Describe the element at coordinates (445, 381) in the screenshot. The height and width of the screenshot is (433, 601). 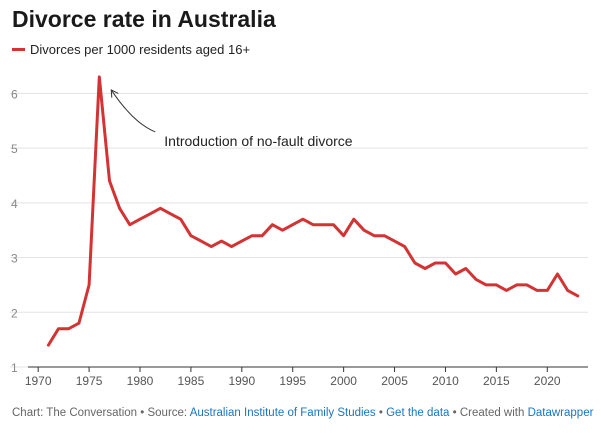
I see `x-tick-label: 2010` at that location.